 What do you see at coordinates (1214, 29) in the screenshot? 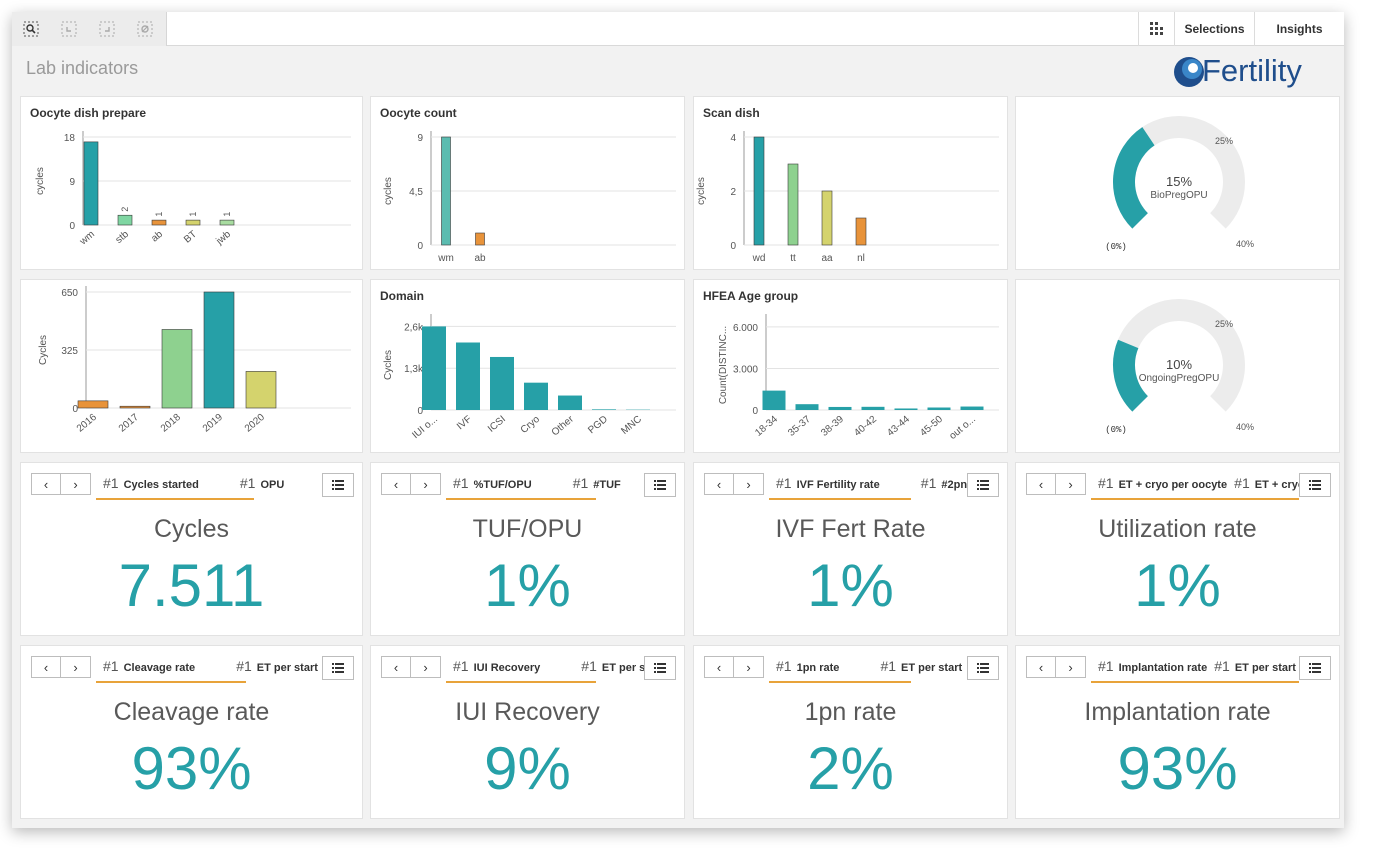
I see `selections-button: Selections` at bounding box center [1214, 29].